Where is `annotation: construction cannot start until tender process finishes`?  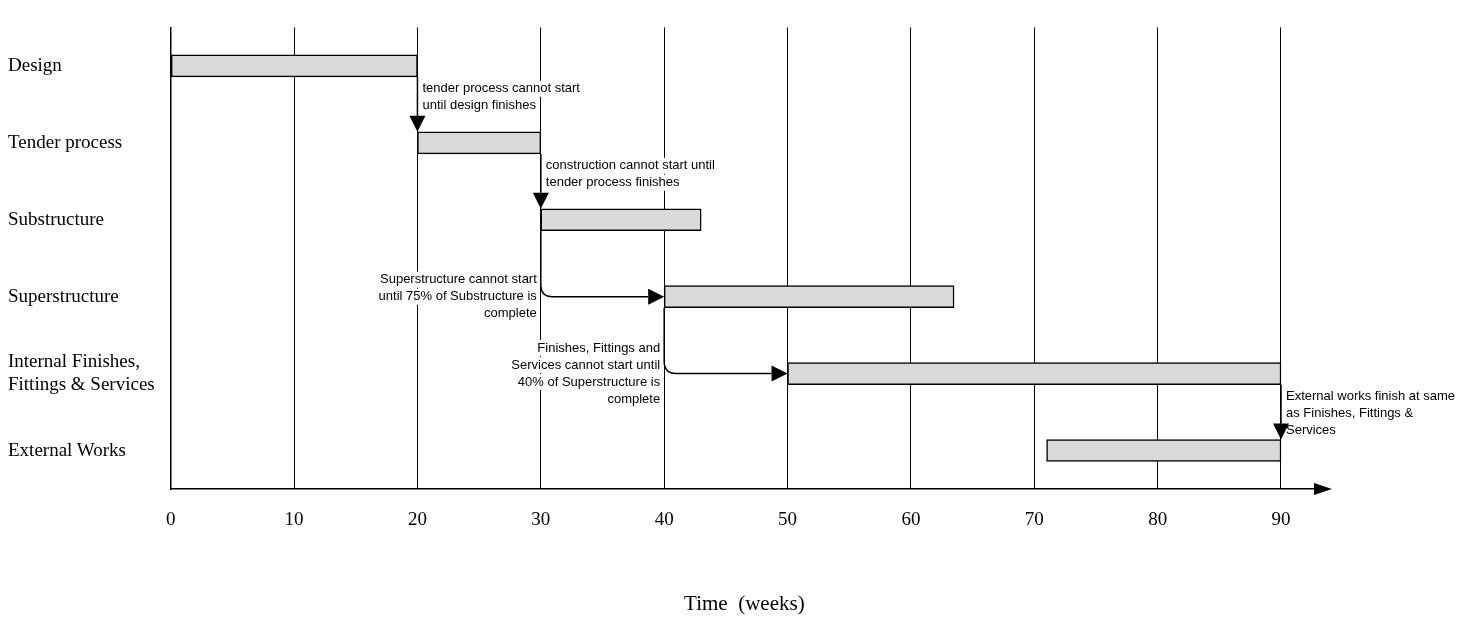
annotation: construction cannot start until tender process finishes is located at coordinates (630, 172).